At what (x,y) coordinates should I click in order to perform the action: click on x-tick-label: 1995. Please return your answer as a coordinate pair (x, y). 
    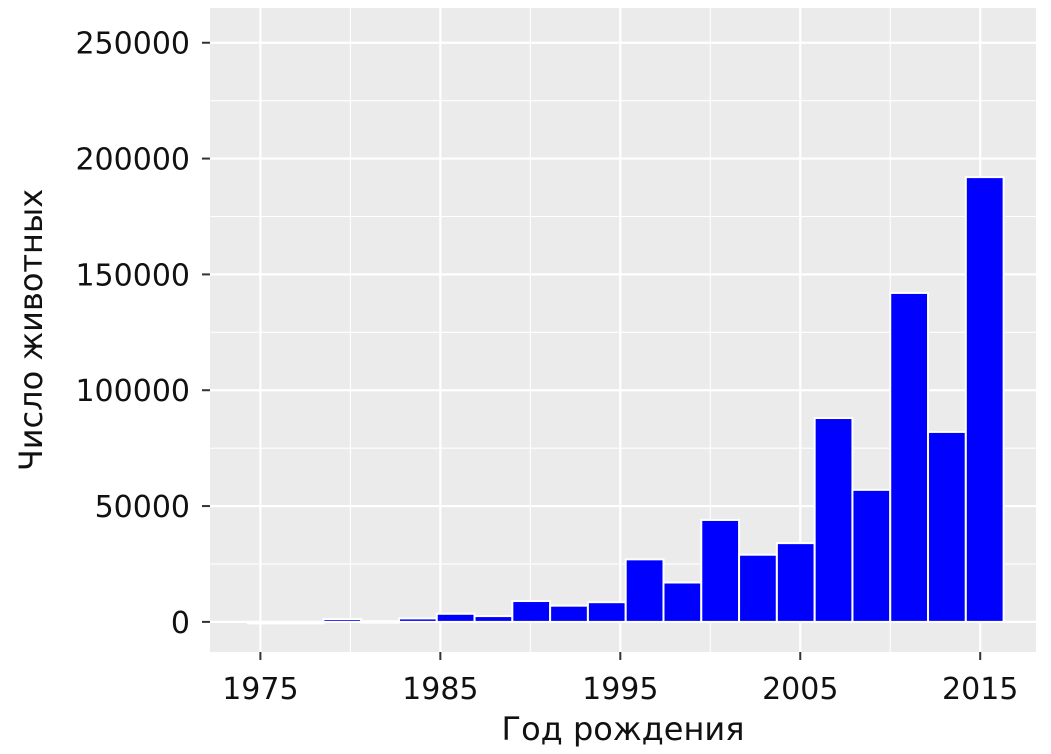
    Looking at the image, I should click on (620, 689).